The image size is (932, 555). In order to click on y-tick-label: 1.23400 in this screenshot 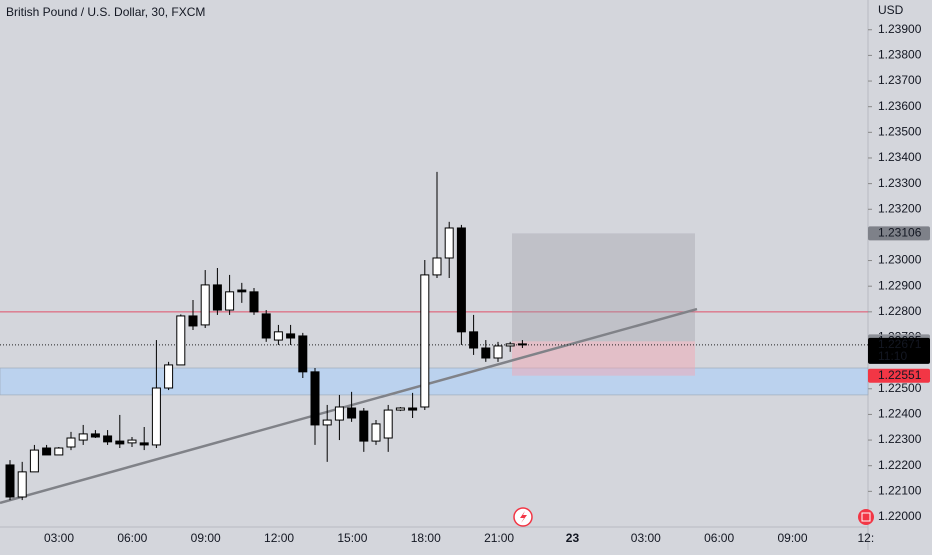, I will do `click(900, 157)`.